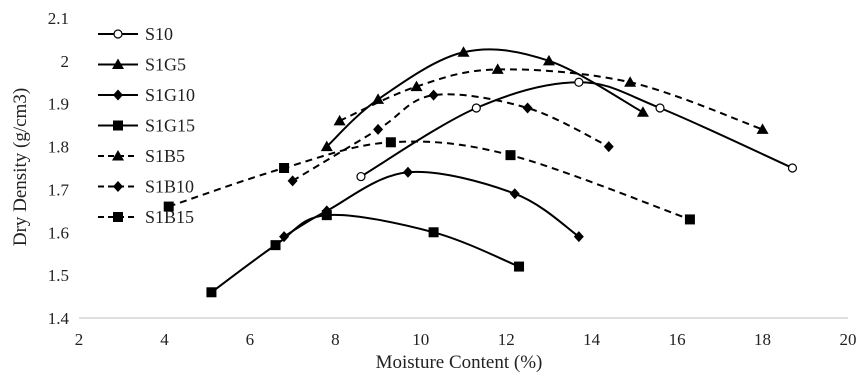  I want to click on x-tick-label: 8, so click(335, 339).